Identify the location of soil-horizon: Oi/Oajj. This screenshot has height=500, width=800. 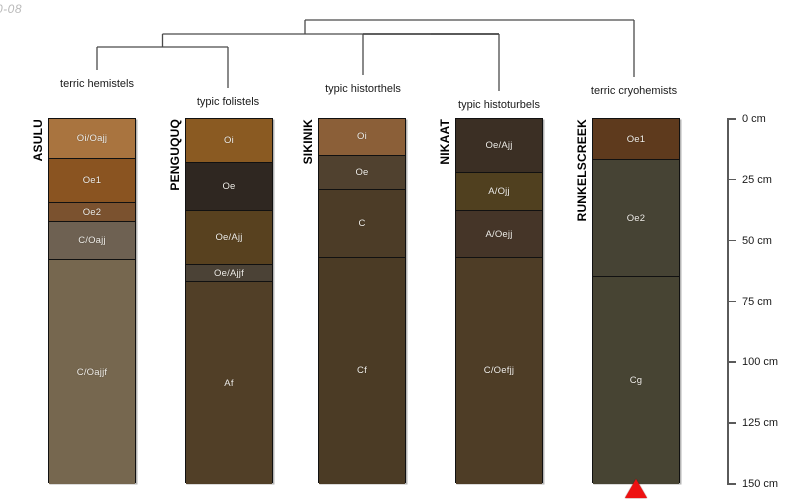
(92, 139).